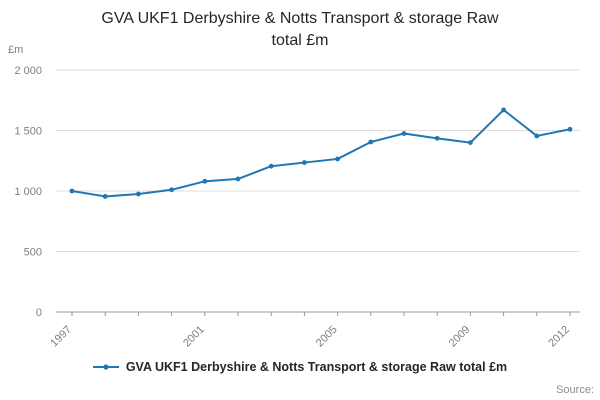 The width and height of the screenshot is (600, 400). I want to click on svg-text: 2005, so click(327, 337).